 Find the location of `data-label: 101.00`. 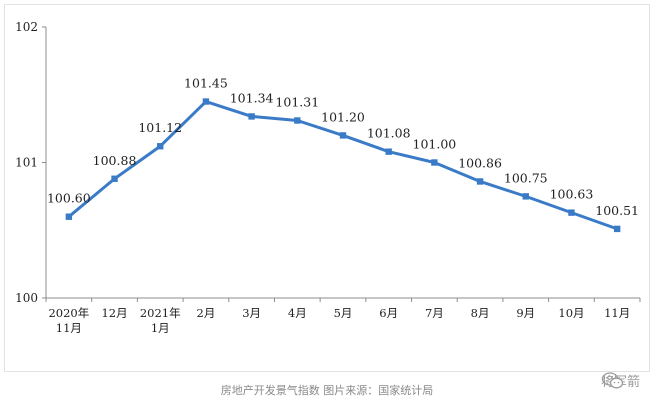

data-label: 101.00 is located at coordinates (435, 144).